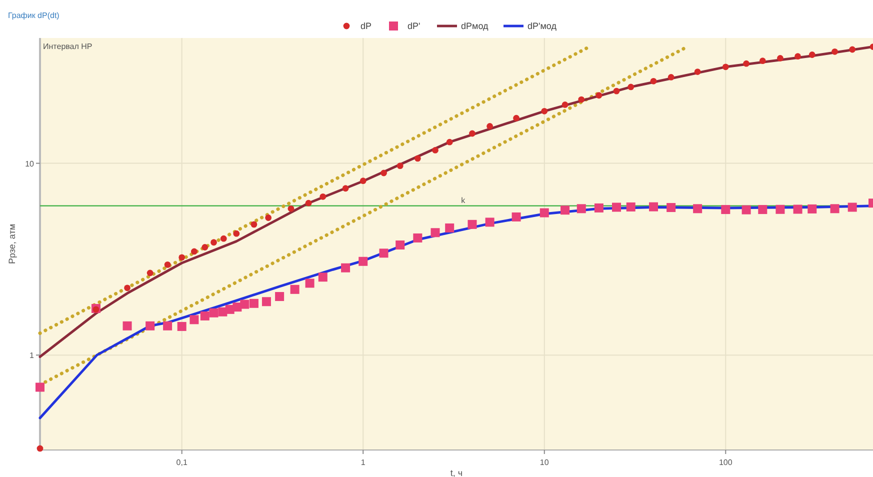 This screenshot has width=873, height=477. I want to click on x-tick-label: 10, so click(545, 462).